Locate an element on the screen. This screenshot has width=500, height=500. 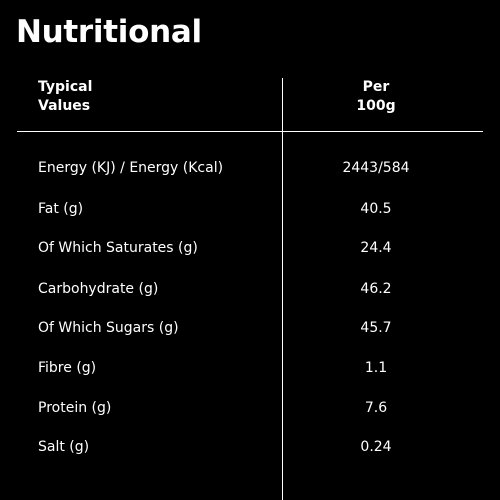
header-per-100g: Per 100g is located at coordinates (376, 97).